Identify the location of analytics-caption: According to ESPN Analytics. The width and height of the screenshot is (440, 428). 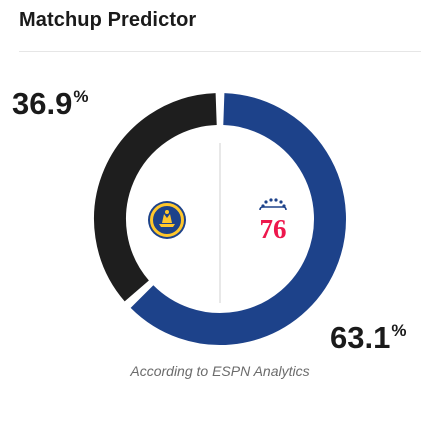
(220, 371).